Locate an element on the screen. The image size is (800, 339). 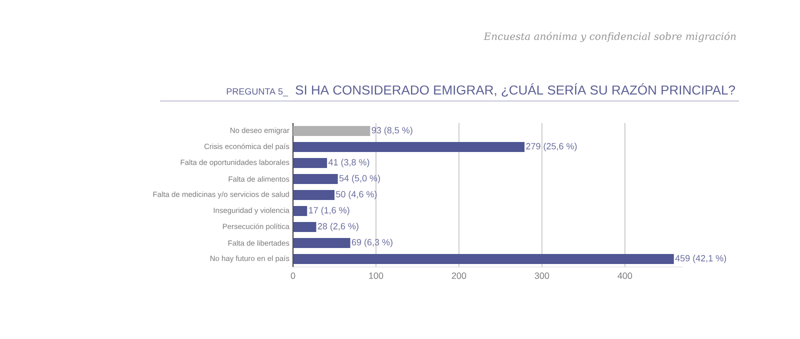
data-label: 17 (1,6 %) is located at coordinates (329, 211).